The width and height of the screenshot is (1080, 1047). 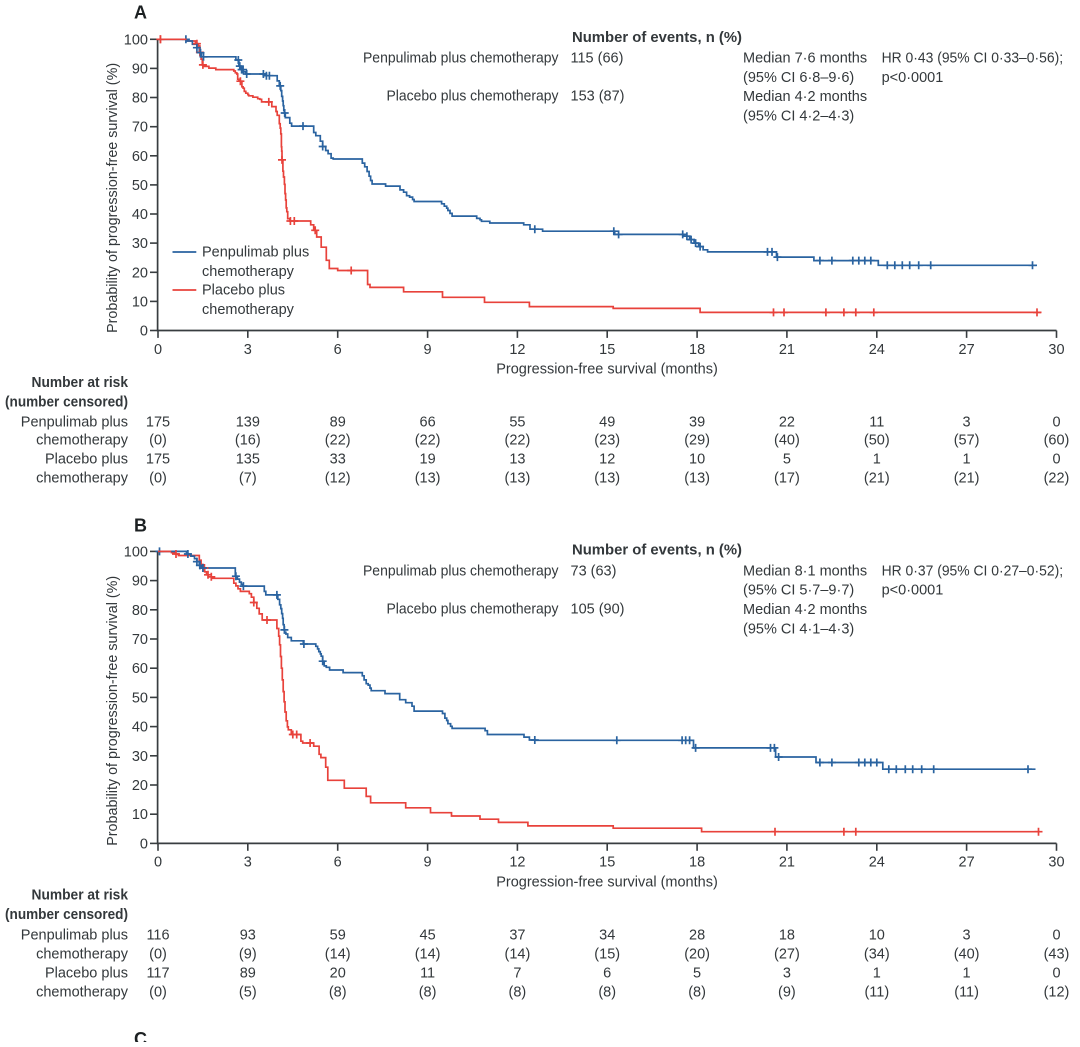 I want to click on svg-text: 6, so click(x=338, y=350).